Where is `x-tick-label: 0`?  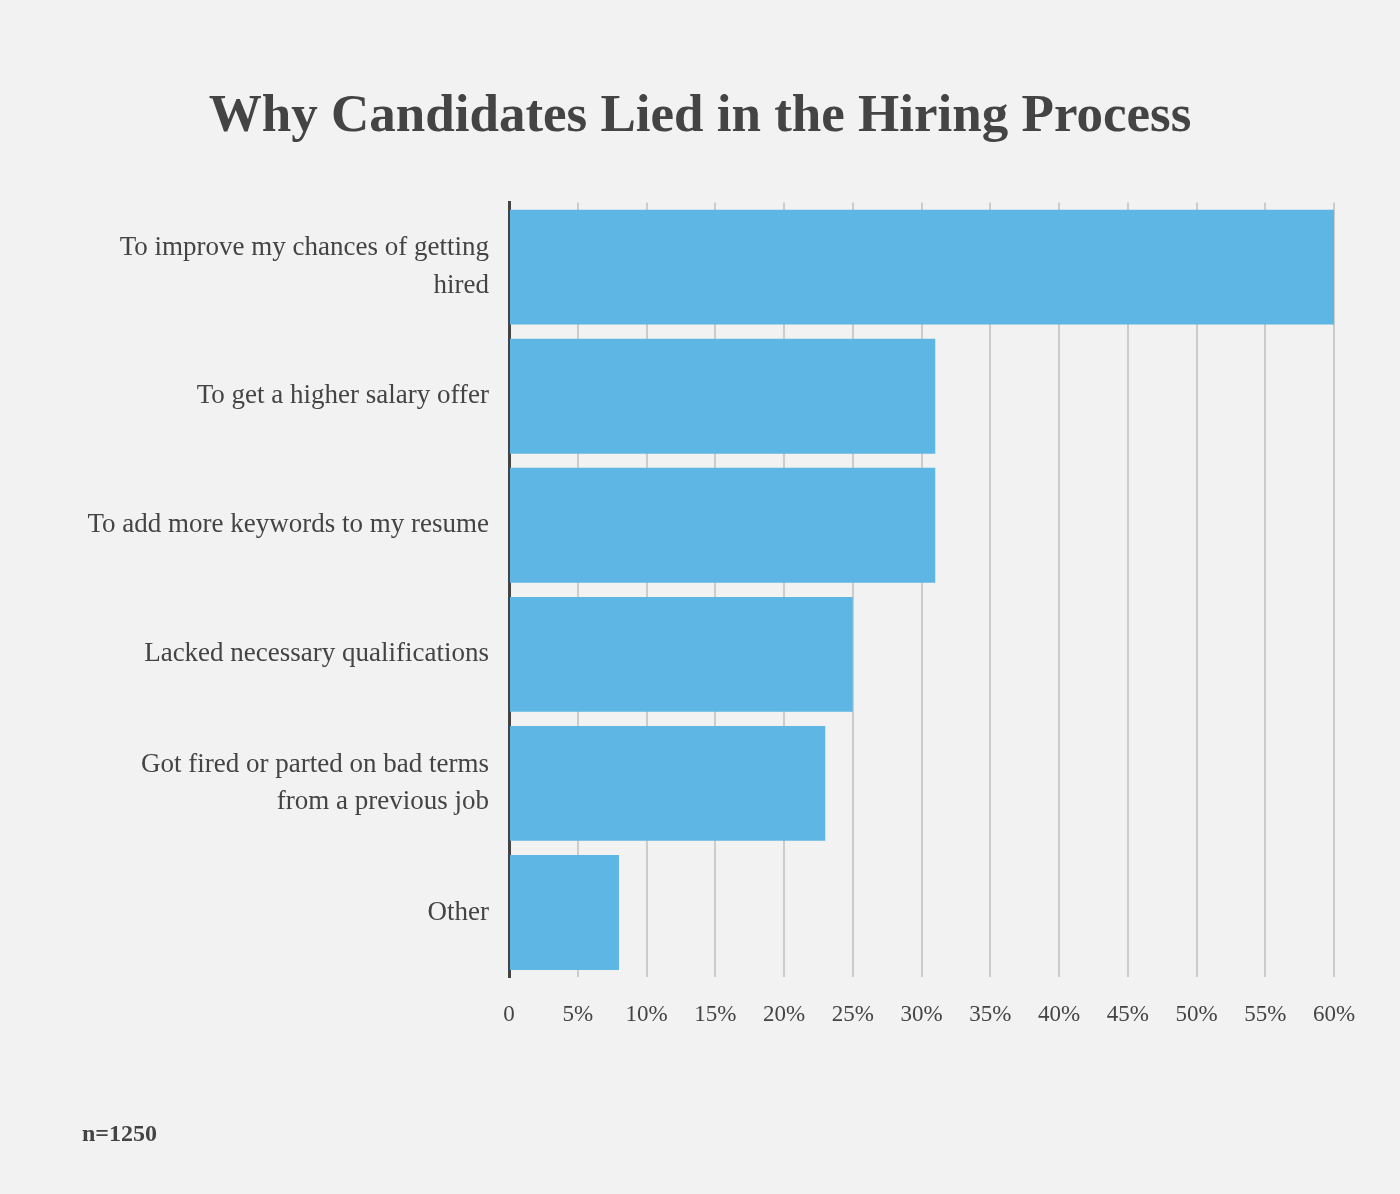 x-tick-label: 0 is located at coordinates (509, 1013).